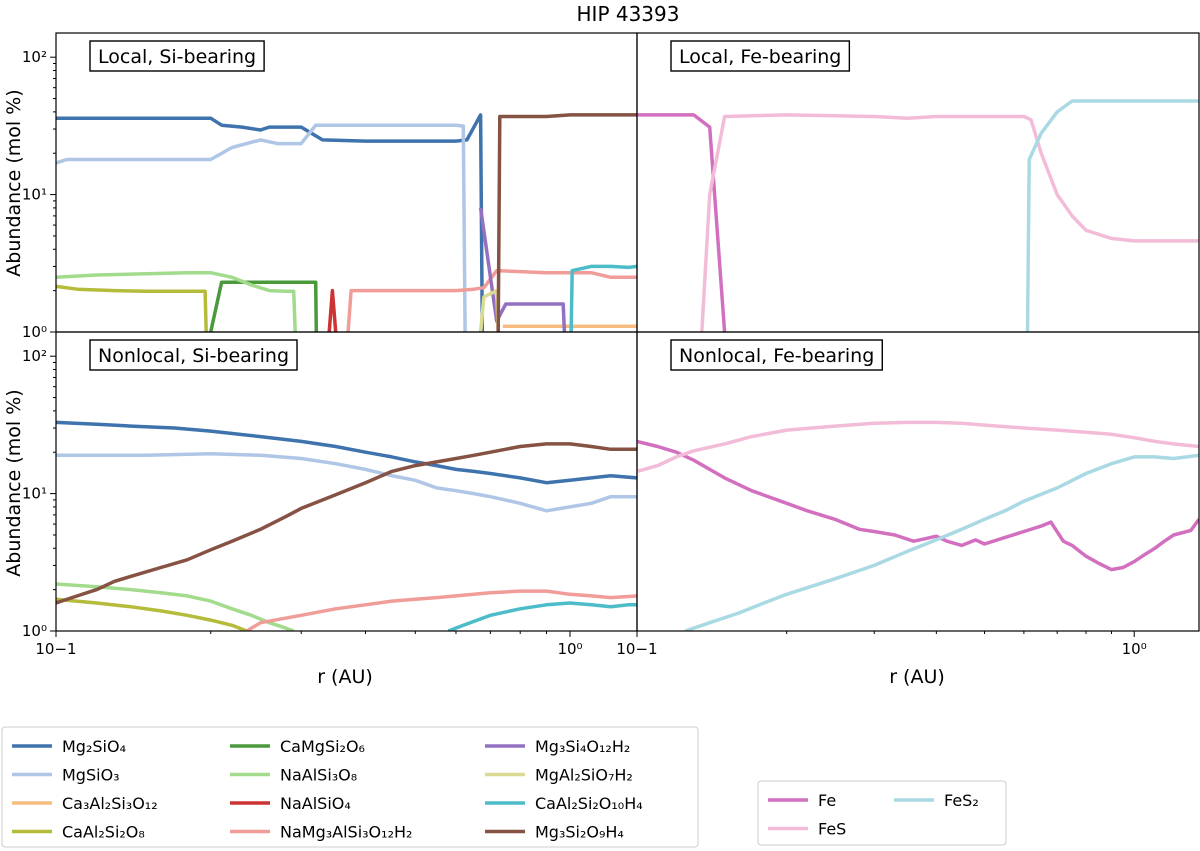 This screenshot has width=1200, height=851. What do you see at coordinates (263, 306) in the screenshot?
I see `series-line-camgsi2o6` at bounding box center [263, 306].